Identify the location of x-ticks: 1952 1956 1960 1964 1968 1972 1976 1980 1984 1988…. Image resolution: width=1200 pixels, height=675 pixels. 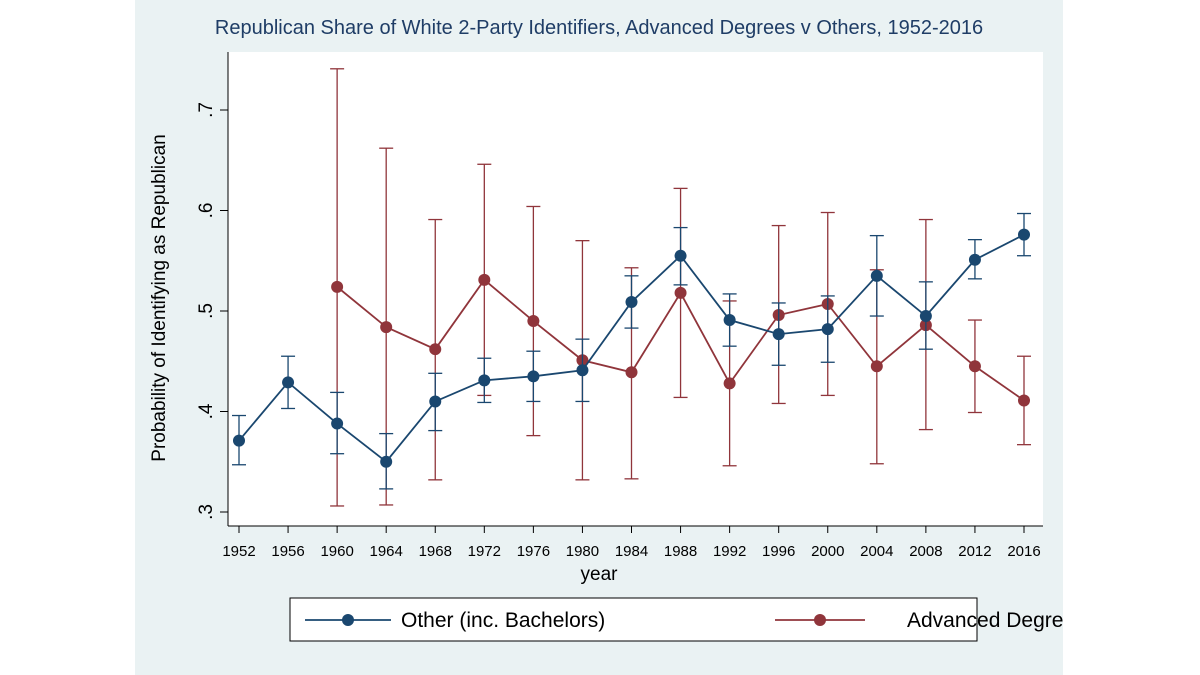
(631, 543).